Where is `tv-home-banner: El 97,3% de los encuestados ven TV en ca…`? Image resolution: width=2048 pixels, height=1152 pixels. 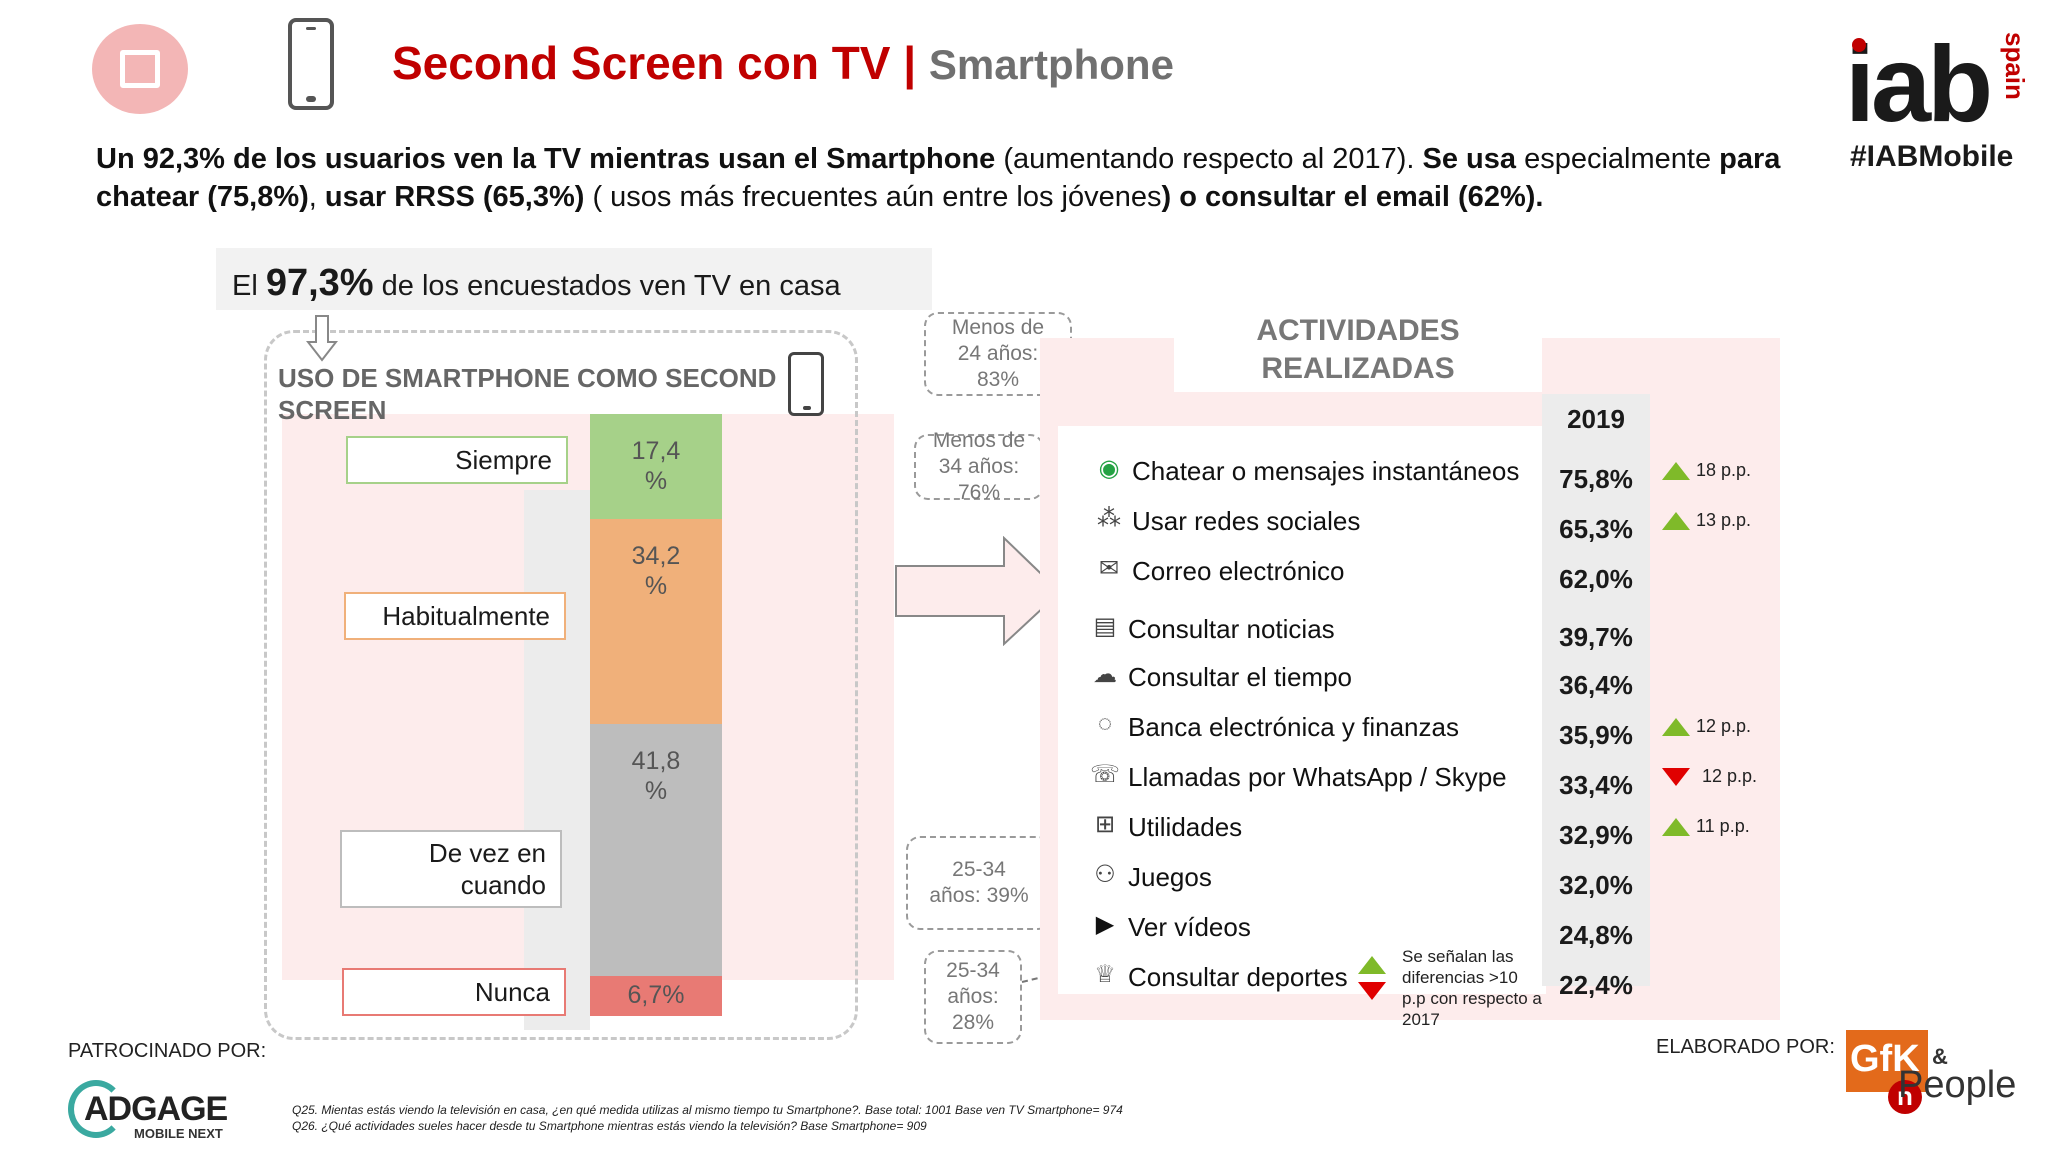 tv-home-banner: El 97,3% de los encuestados ven TV en ca… is located at coordinates (574, 279).